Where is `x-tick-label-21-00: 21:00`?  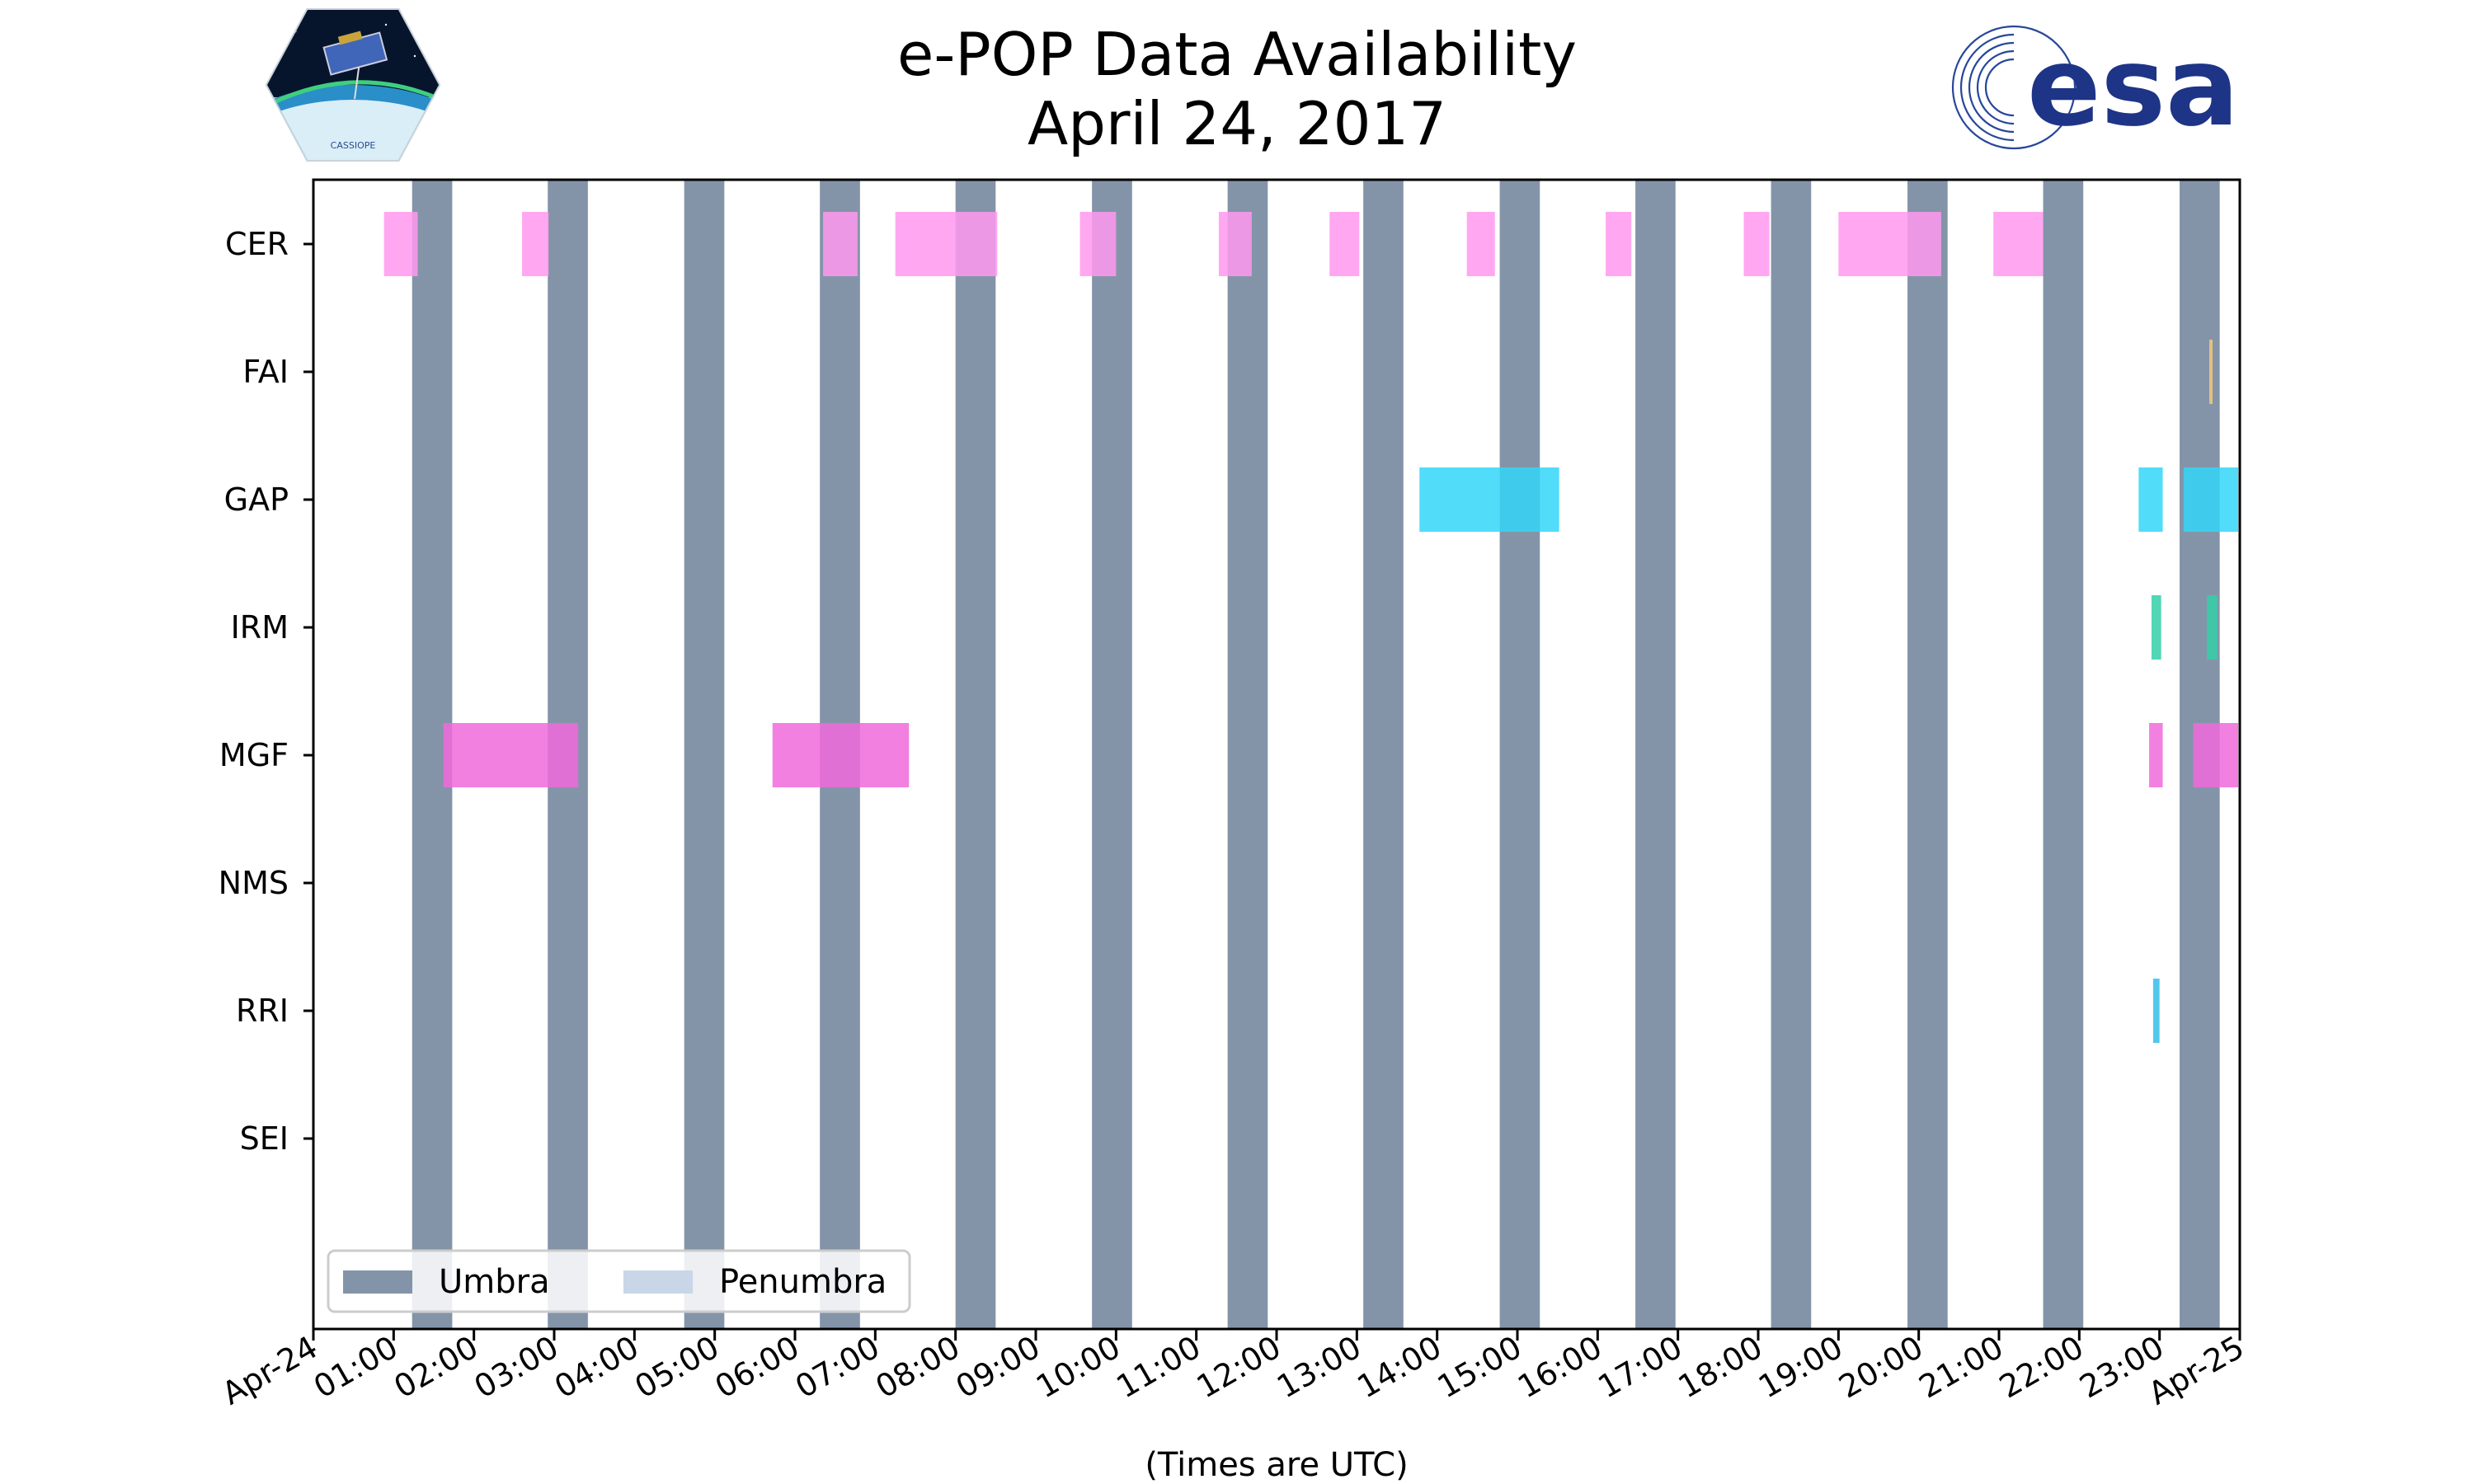
x-tick-label-21-00: 21:00 is located at coordinates (1961, 1367).